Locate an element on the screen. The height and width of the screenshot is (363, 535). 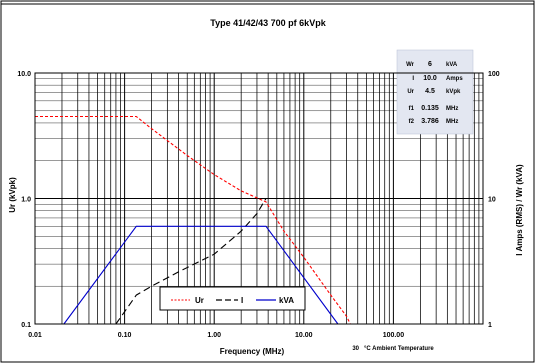
info-row-value: 10.0 is located at coordinates (430, 78).